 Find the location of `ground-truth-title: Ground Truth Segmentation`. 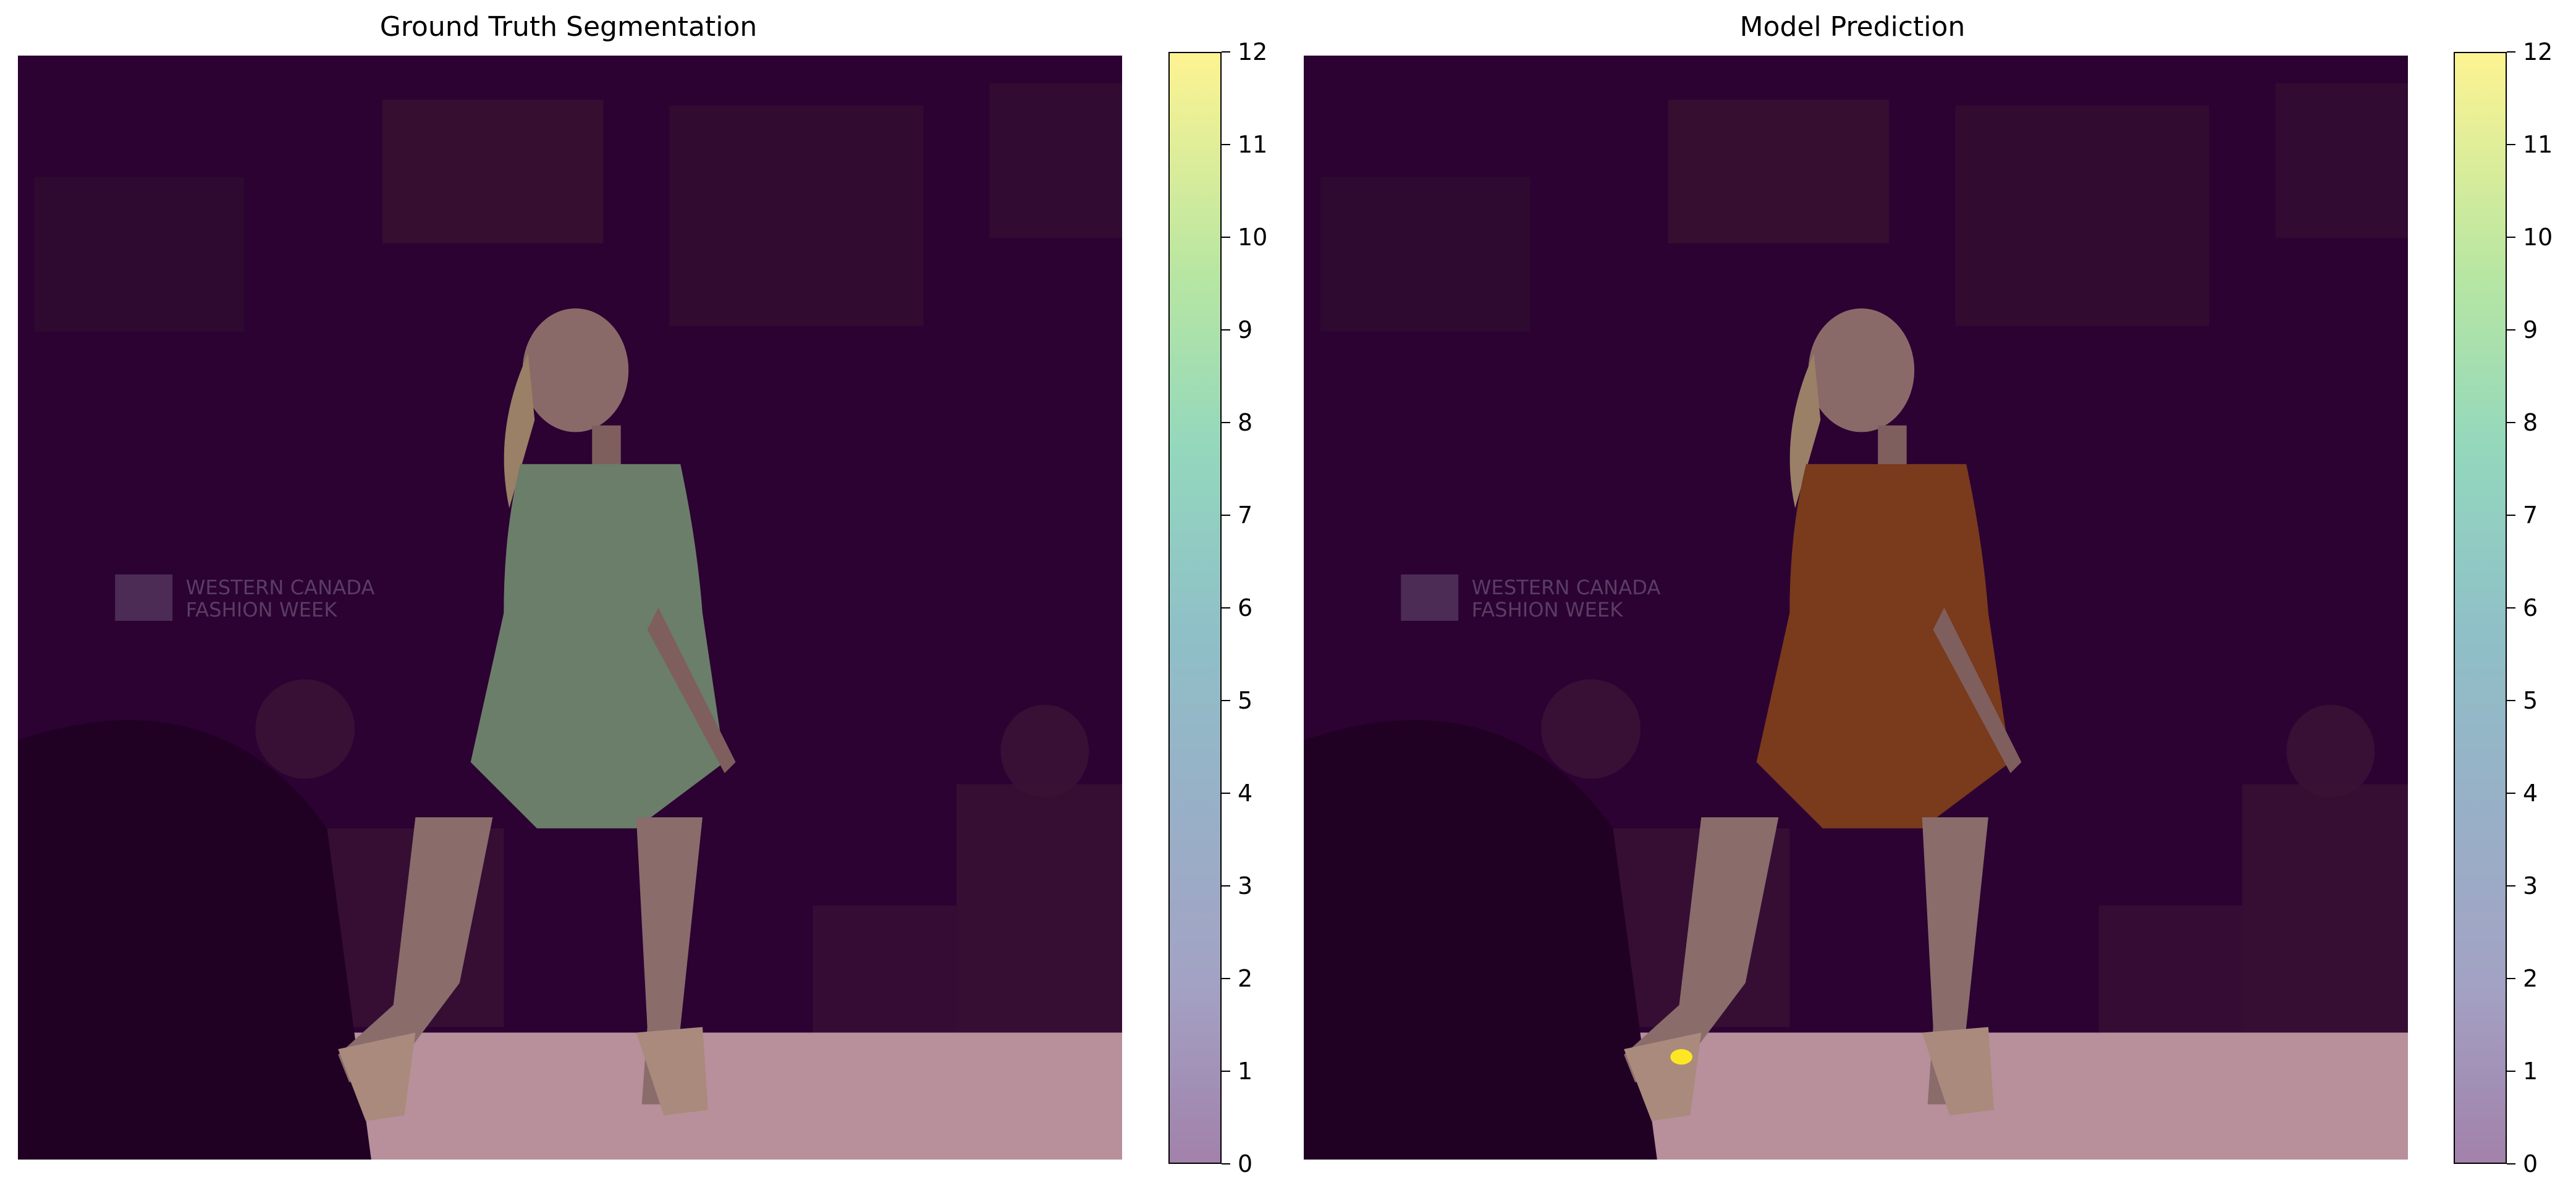

ground-truth-title: Ground Truth Segmentation is located at coordinates (568, 27).